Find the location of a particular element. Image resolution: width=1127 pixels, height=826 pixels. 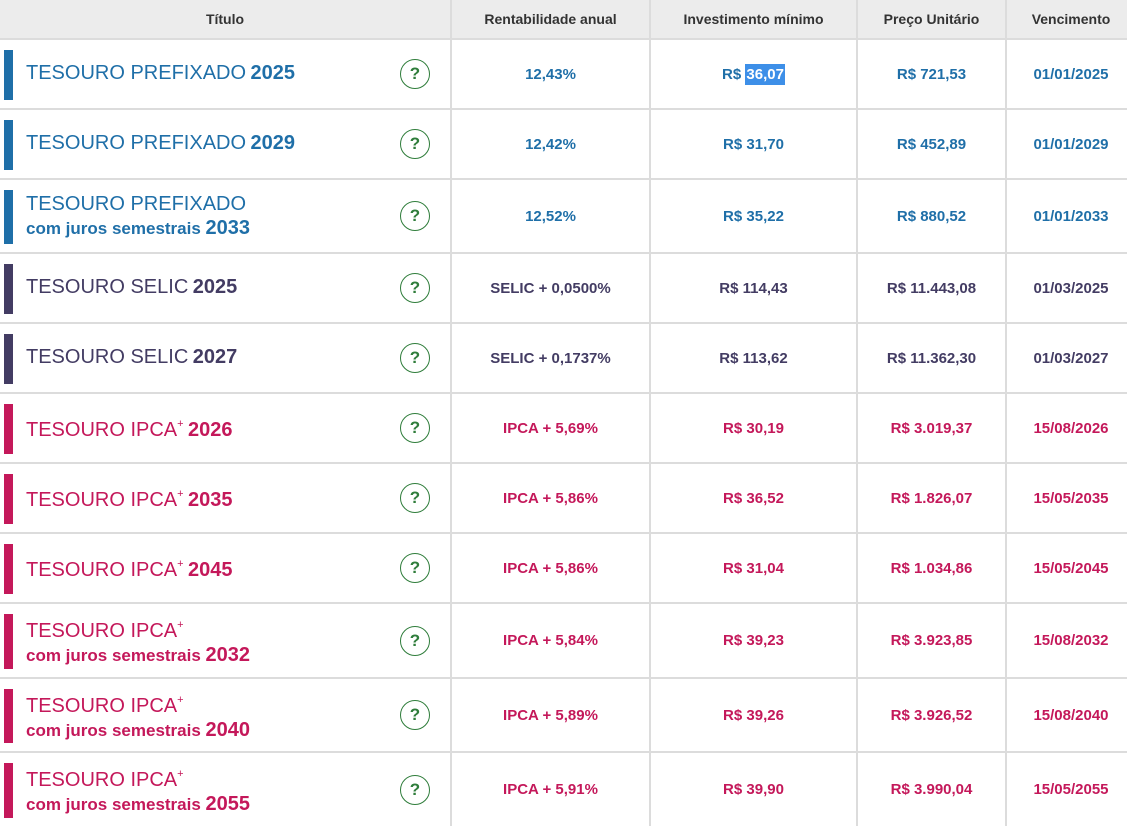

vencimento-cell: 15/08/2032 is located at coordinates (1067, 640).